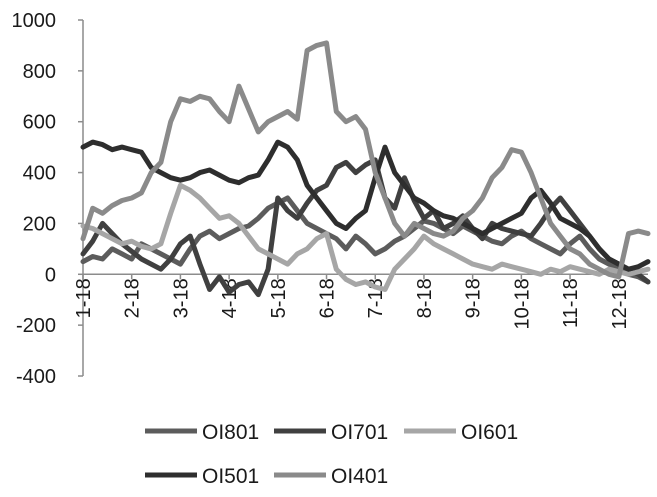 This screenshot has height=497, width=657. What do you see at coordinates (359, 476) in the screenshot?
I see `legend-label-oi401: OI401` at bounding box center [359, 476].